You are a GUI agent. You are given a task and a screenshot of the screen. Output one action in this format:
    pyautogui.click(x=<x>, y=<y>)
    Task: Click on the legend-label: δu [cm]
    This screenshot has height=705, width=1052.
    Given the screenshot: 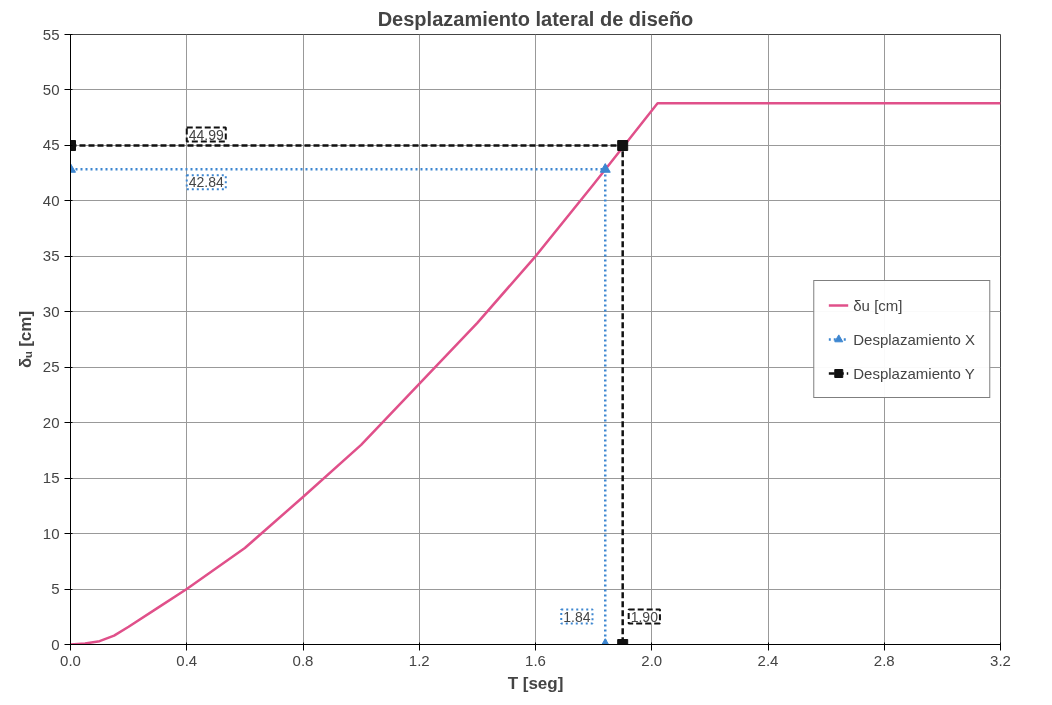 What is the action you would take?
    pyautogui.click(x=878, y=305)
    